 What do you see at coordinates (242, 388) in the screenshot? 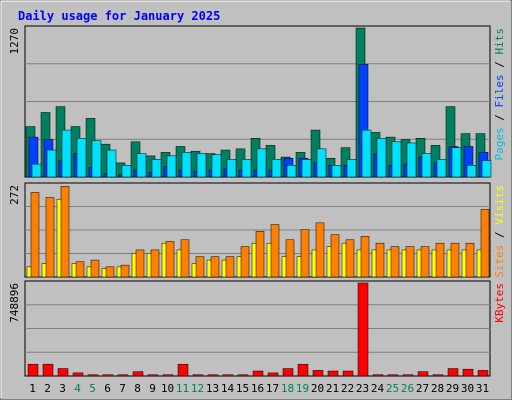
I see `x-tick-15: 15` at bounding box center [242, 388].